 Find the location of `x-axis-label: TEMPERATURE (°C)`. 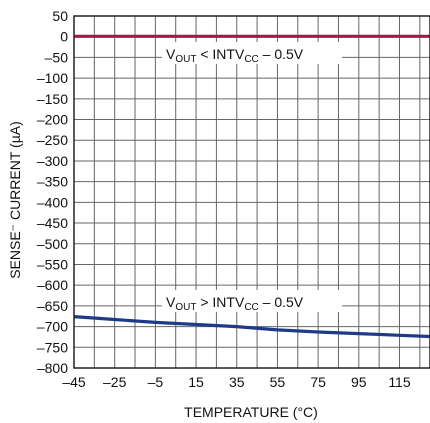

x-axis-label: TEMPERATURE (°C) is located at coordinates (251, 412).